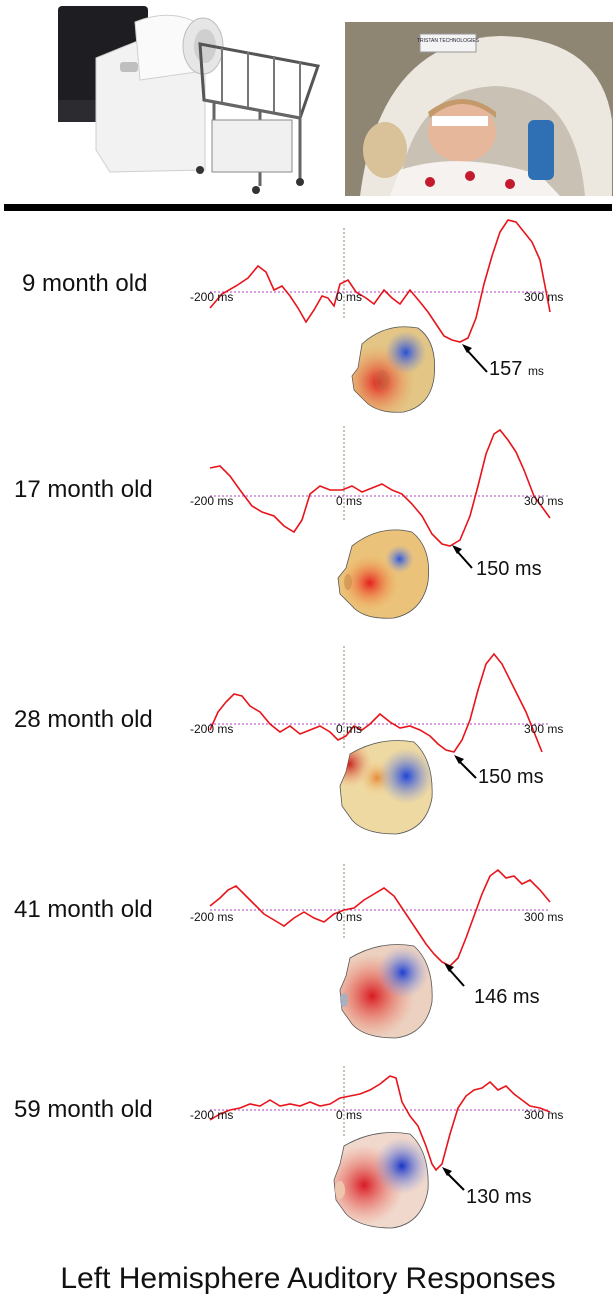  What do you see at coordinates (335, 101) in the screenshot?
I see `header-images: TRISTAN TECHNOLOGIES` at bounding box center [335, 101].